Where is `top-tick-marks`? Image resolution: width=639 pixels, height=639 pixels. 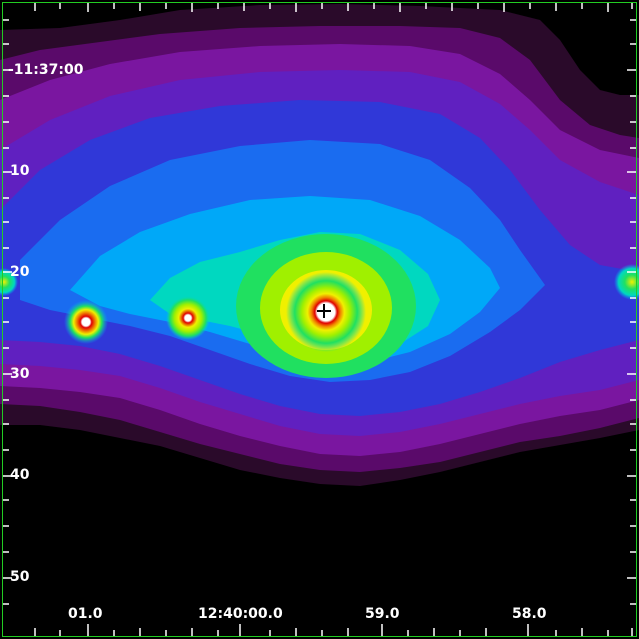 top-tick-marks is located at coordinates (333, 7).